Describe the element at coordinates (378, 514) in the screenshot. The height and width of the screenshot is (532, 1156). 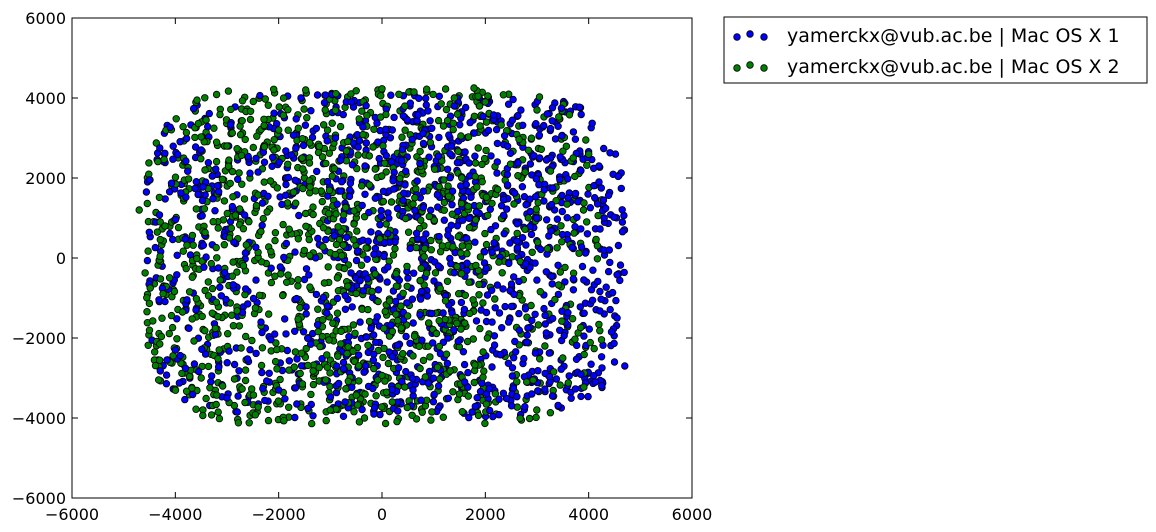
I see `x-tick-labels: −6000 −4000 −2000 0 2000 4000 6000` at that location.